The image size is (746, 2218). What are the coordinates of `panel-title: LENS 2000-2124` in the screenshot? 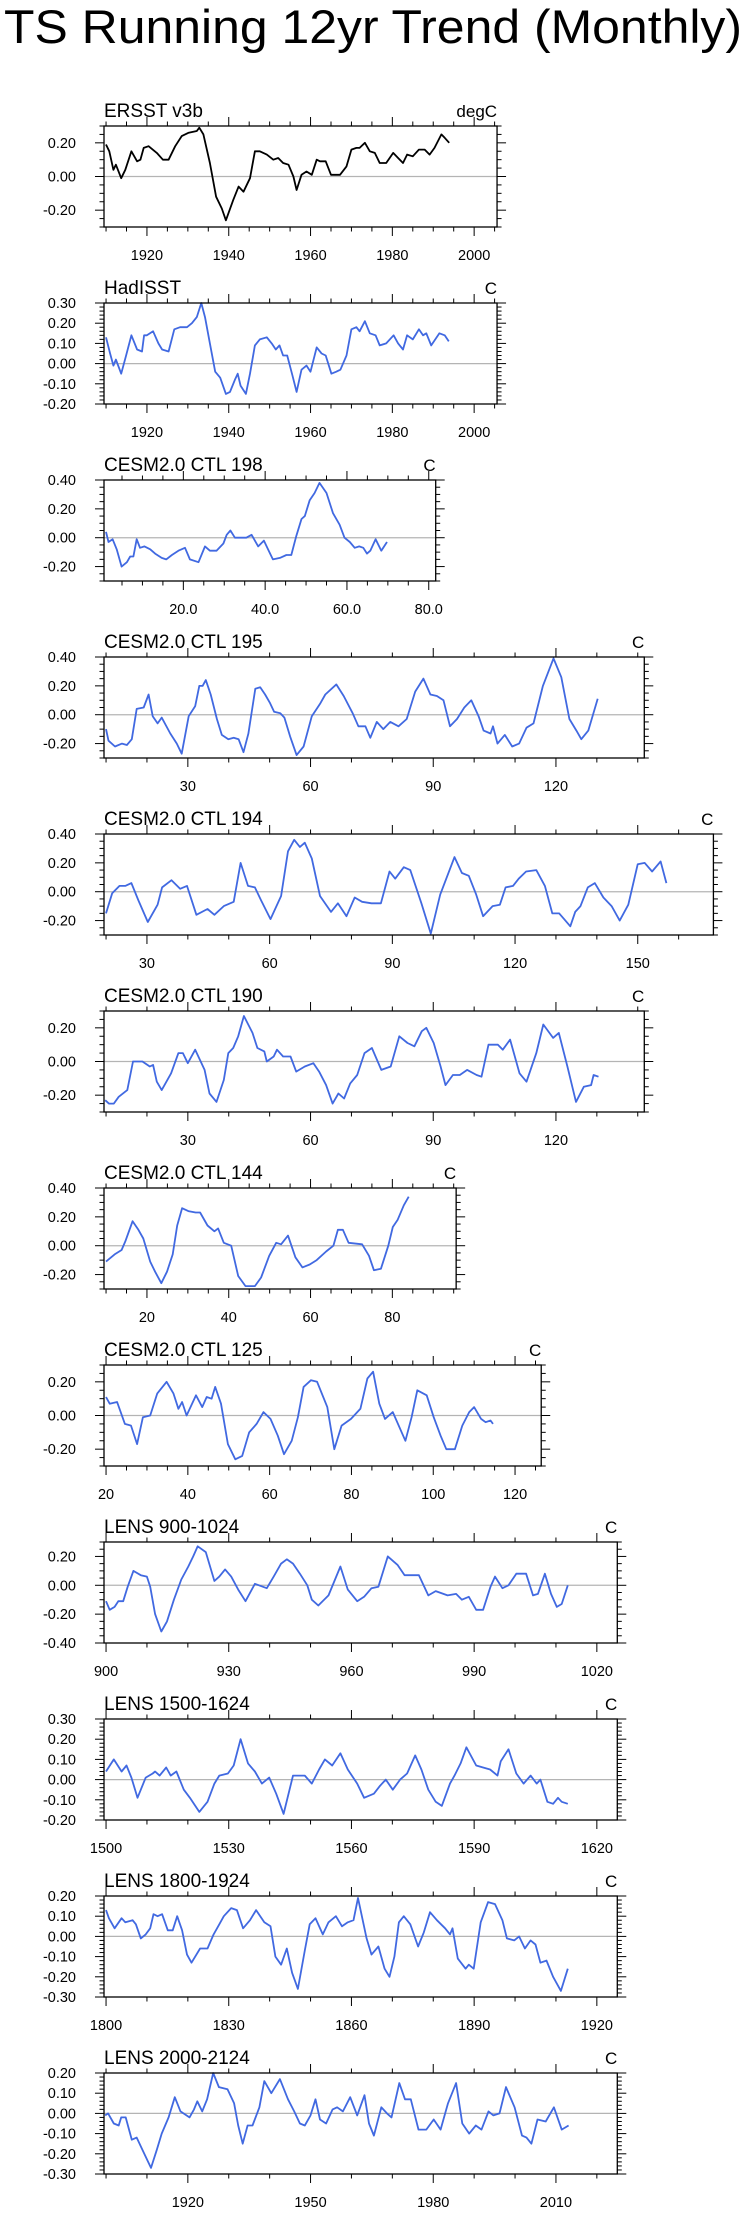 It's located at (177, 2058).